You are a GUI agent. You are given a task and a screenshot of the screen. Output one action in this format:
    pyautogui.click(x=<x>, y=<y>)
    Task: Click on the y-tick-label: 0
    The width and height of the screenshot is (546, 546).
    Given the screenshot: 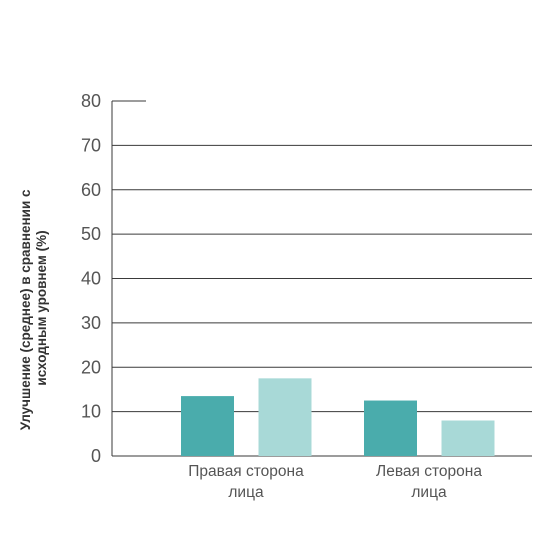 What is the action you would take?
    pyautogui.click(x=96, y=456)
    